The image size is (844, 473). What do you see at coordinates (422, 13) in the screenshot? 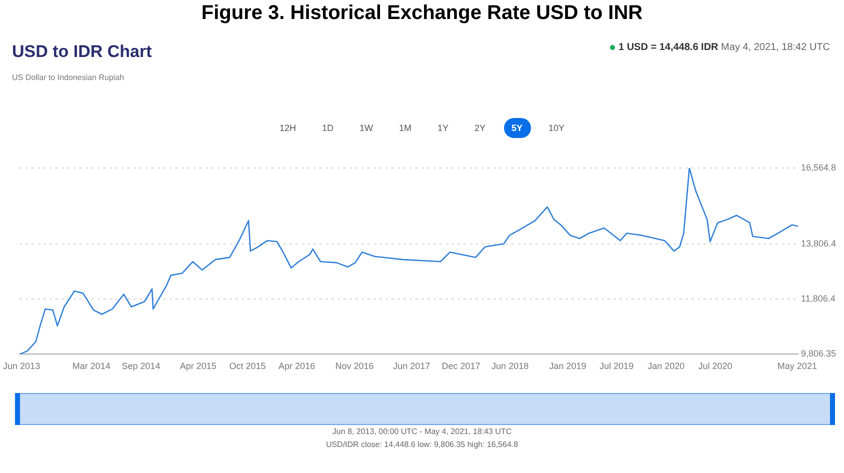
I see `chart-title: Figure 3. Historical Exchange Rate USD to INR` at bounding box center [422, 13].